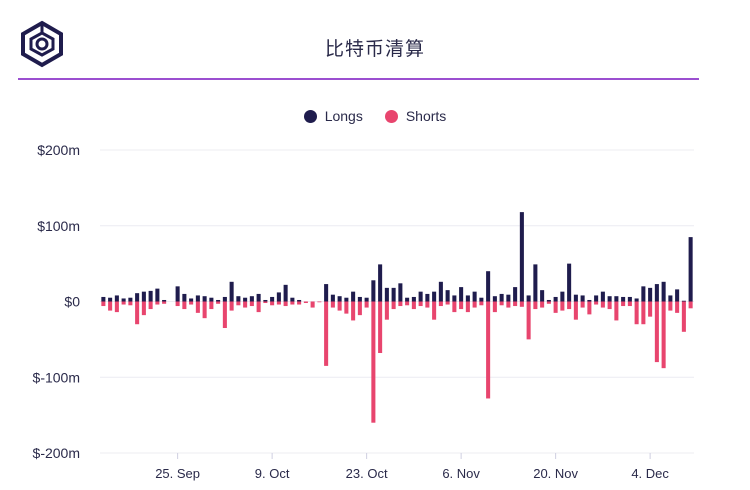 The height and width of the screenshot is (490, 750). I want to click on legend-item-longs: Longs, so click(333, 116).